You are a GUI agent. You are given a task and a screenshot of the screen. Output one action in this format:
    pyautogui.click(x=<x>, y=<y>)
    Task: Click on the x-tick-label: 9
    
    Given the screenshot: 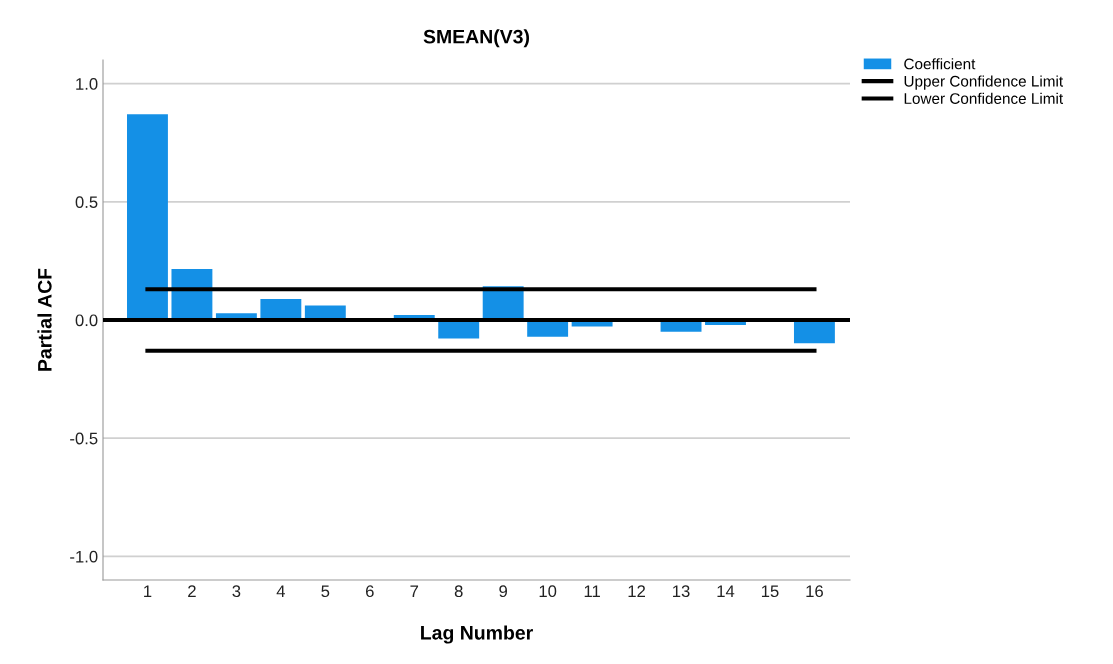 What is the action you would take?
    pyautogui.click(x=503, y=591)
    